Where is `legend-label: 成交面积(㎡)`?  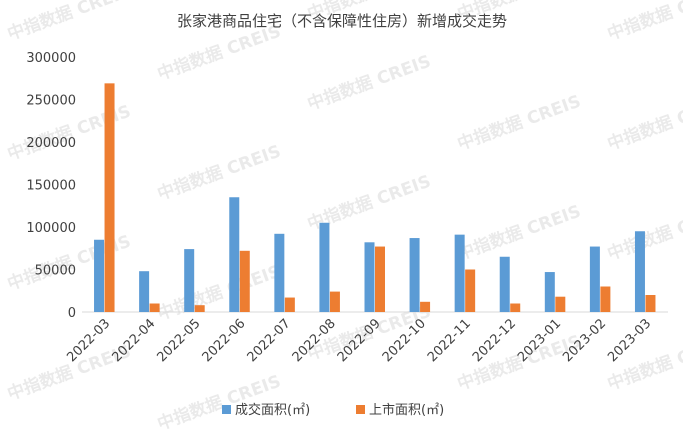
legend-label: 成交面积(㎡) is located at coordinates (272, 410).